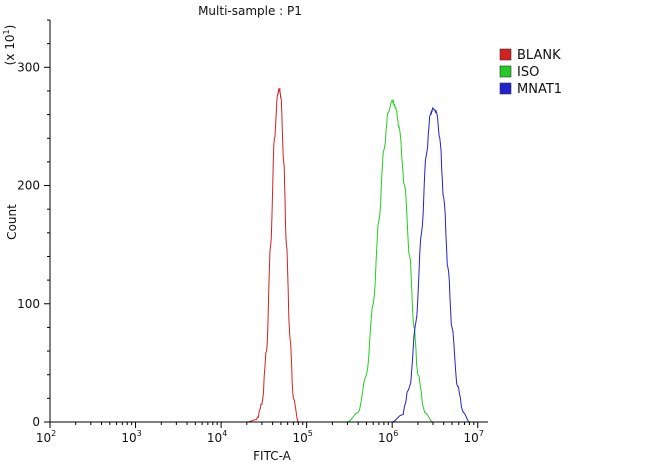  Describe the element at coordinates (46, 437) in the screenshot. I see `x-tick-label: 10²` at that location.